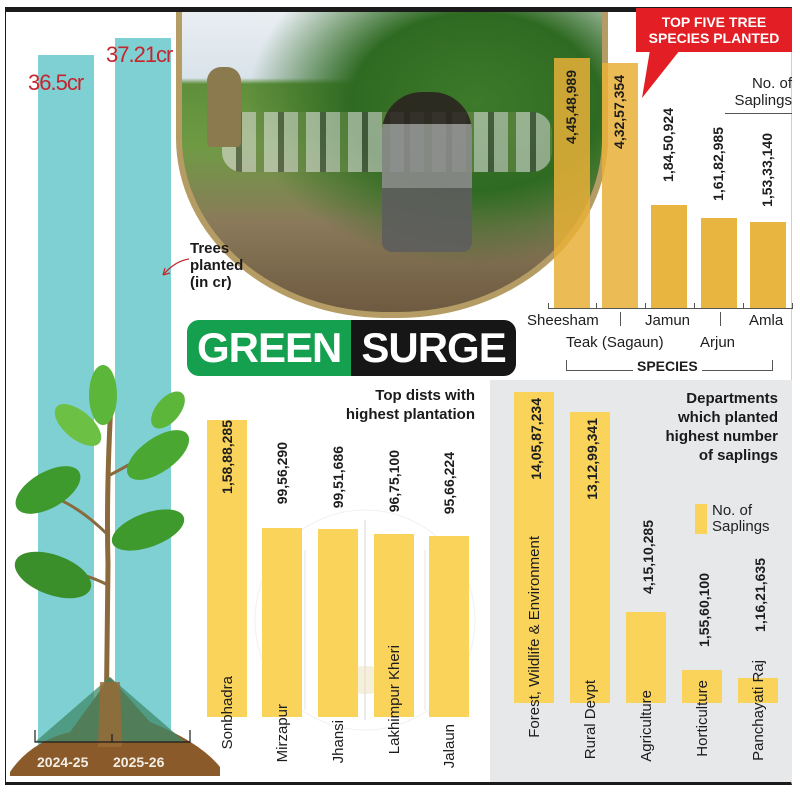 The width and height of the screenshot is (800, 794). I want to click on title-surge: SURGE, so click(433, 348).